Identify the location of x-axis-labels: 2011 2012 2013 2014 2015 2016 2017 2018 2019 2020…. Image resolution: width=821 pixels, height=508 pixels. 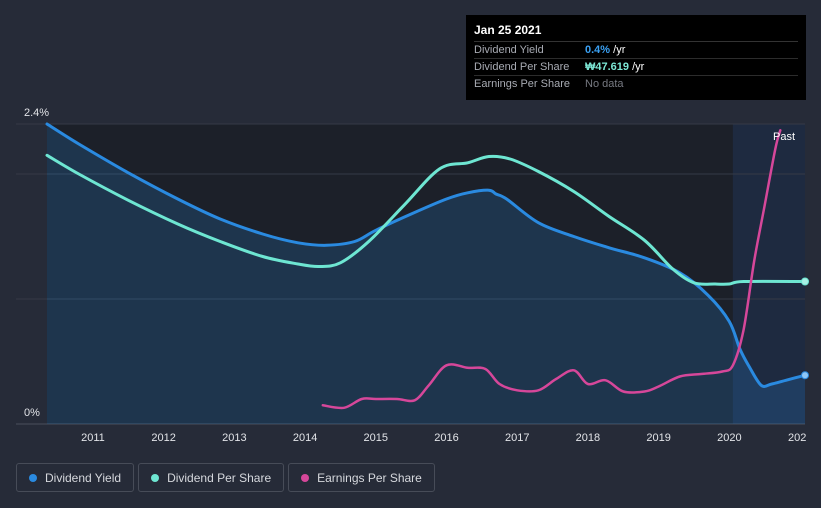
(443, 438).